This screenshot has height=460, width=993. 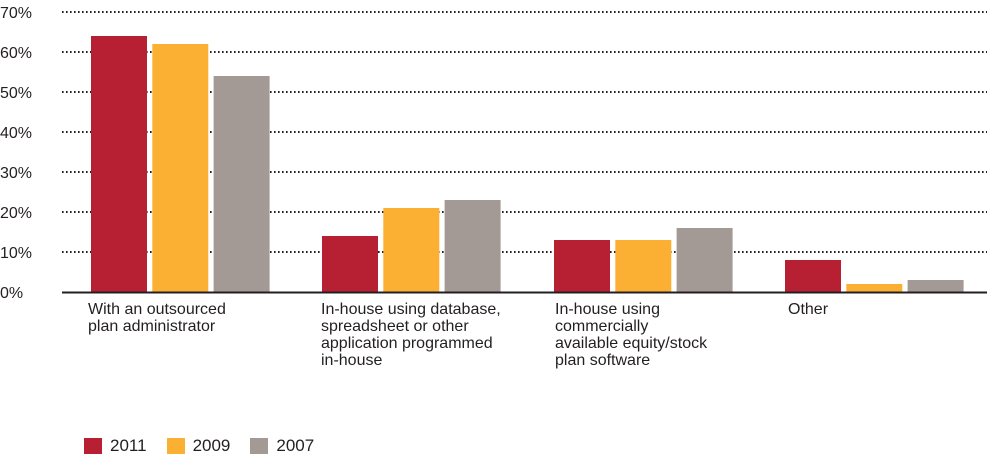 I want to click on y-tick-label: 70%, so click(x=16, y=13).